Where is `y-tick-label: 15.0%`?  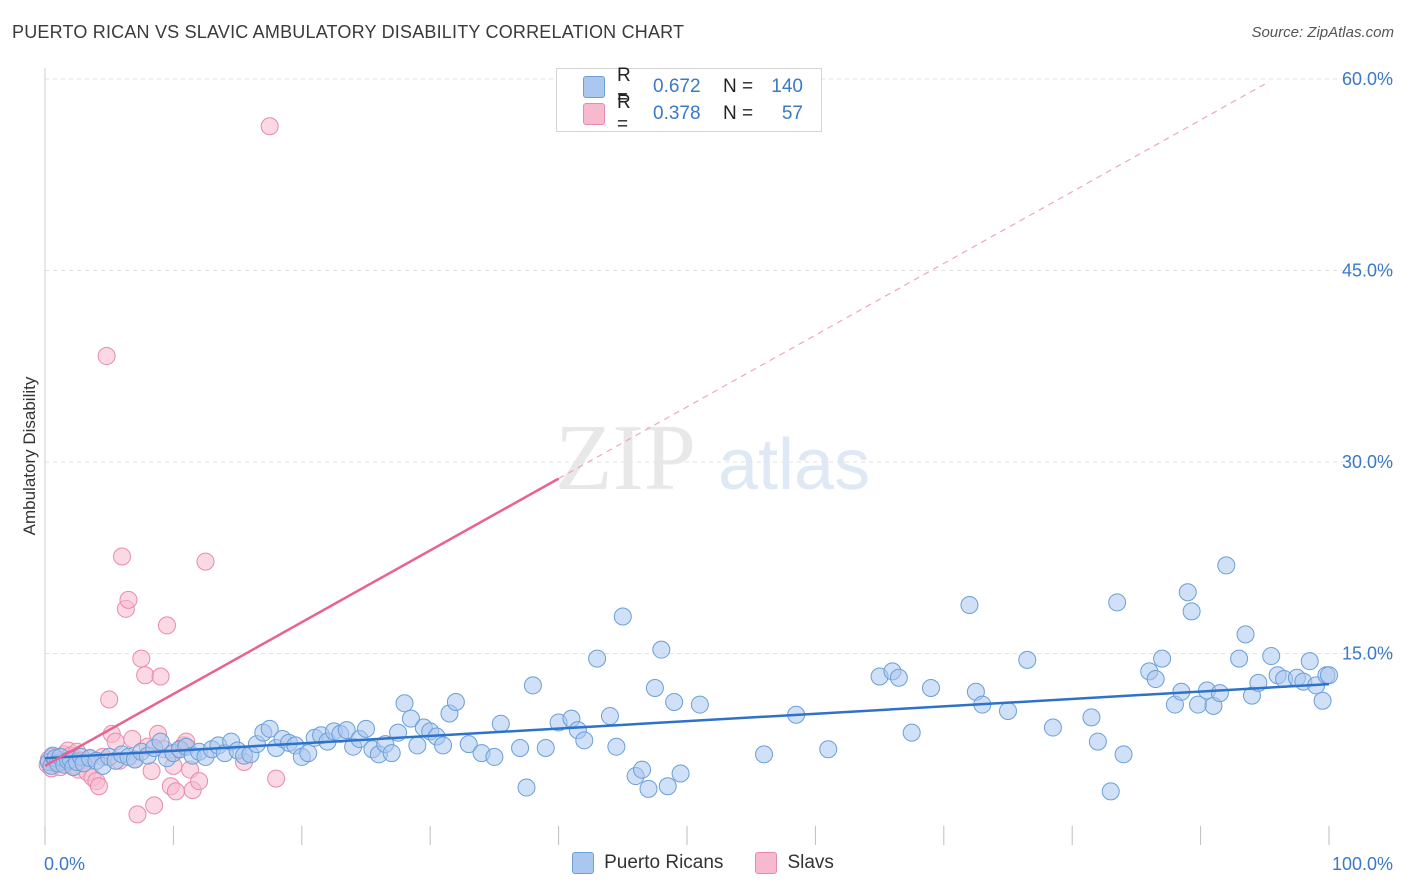
y-tick-label: 15.0% is located at coordinates (1367, 654).